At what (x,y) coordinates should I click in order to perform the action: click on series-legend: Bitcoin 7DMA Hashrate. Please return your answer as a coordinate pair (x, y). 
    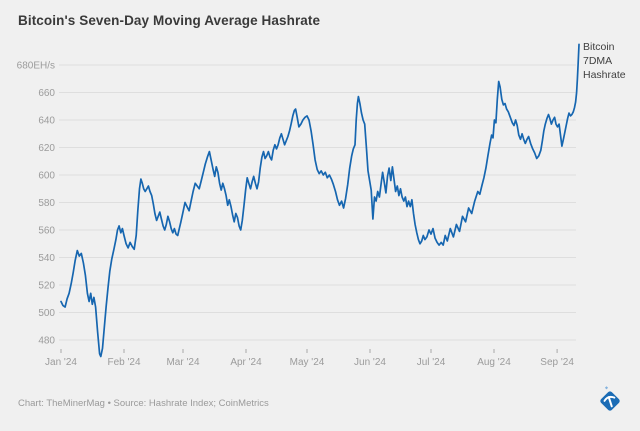
    Looking at the image, I should click on (604, 61).